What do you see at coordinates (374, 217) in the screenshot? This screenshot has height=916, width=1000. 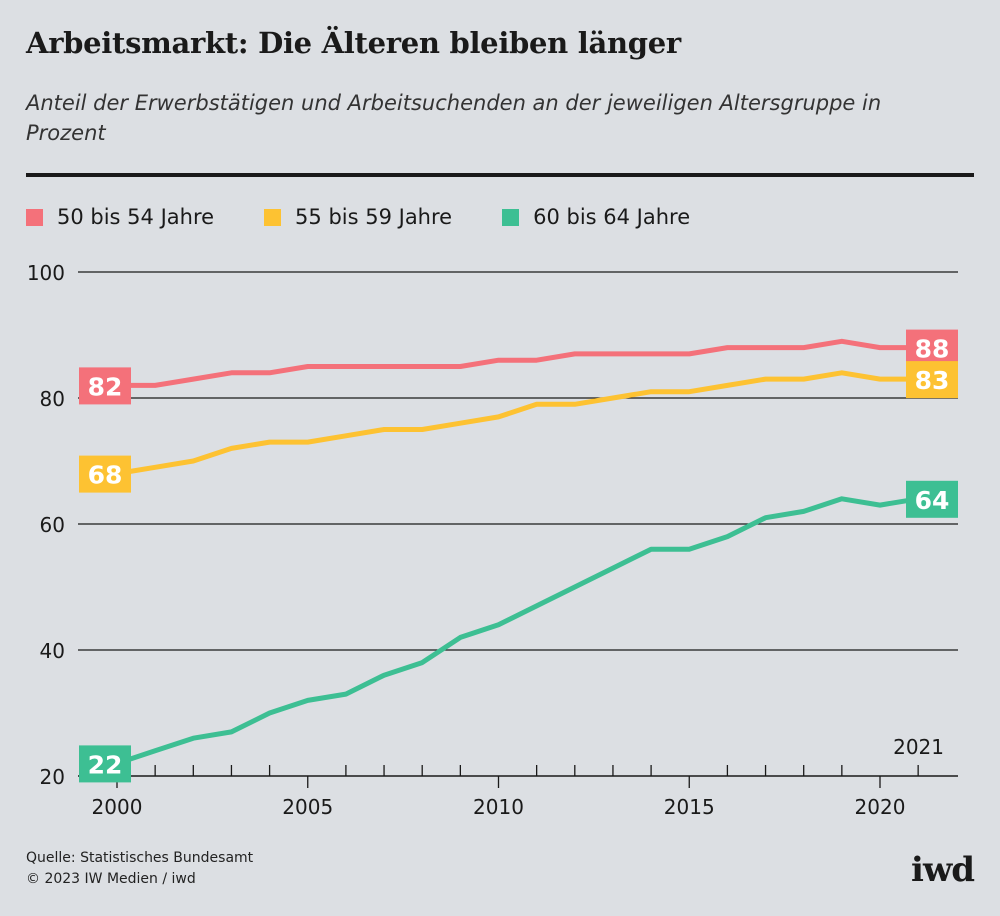 I see `legend-label: 55 bis 59 Jahre` at bounding box center [374, 217].